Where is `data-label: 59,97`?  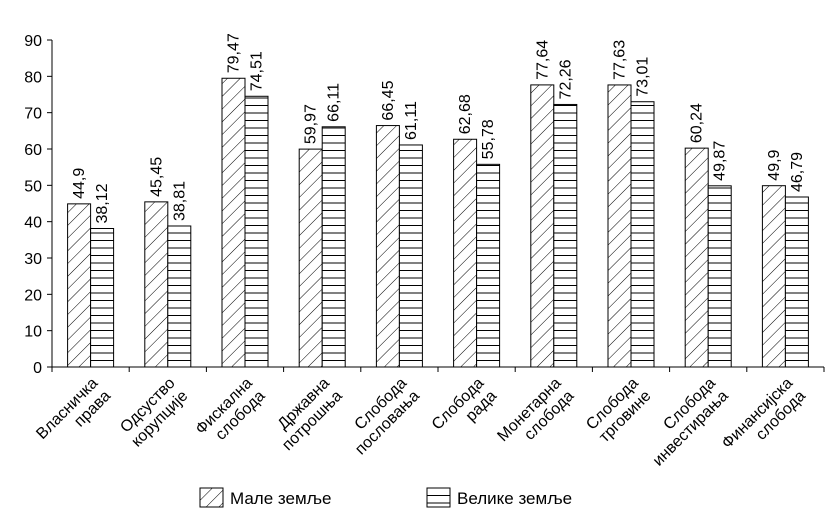 data-label: 59,97 is located at coordinates (311, 124).